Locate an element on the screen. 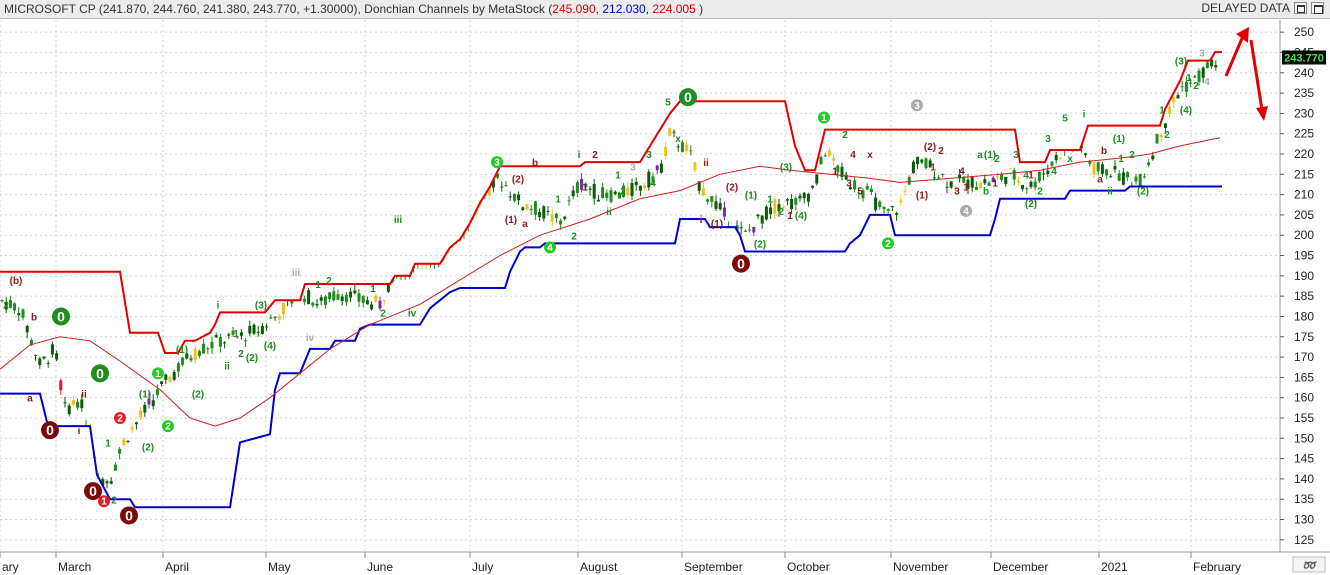  mid-band-value: 224.005 is located at coordinates (674, 9).